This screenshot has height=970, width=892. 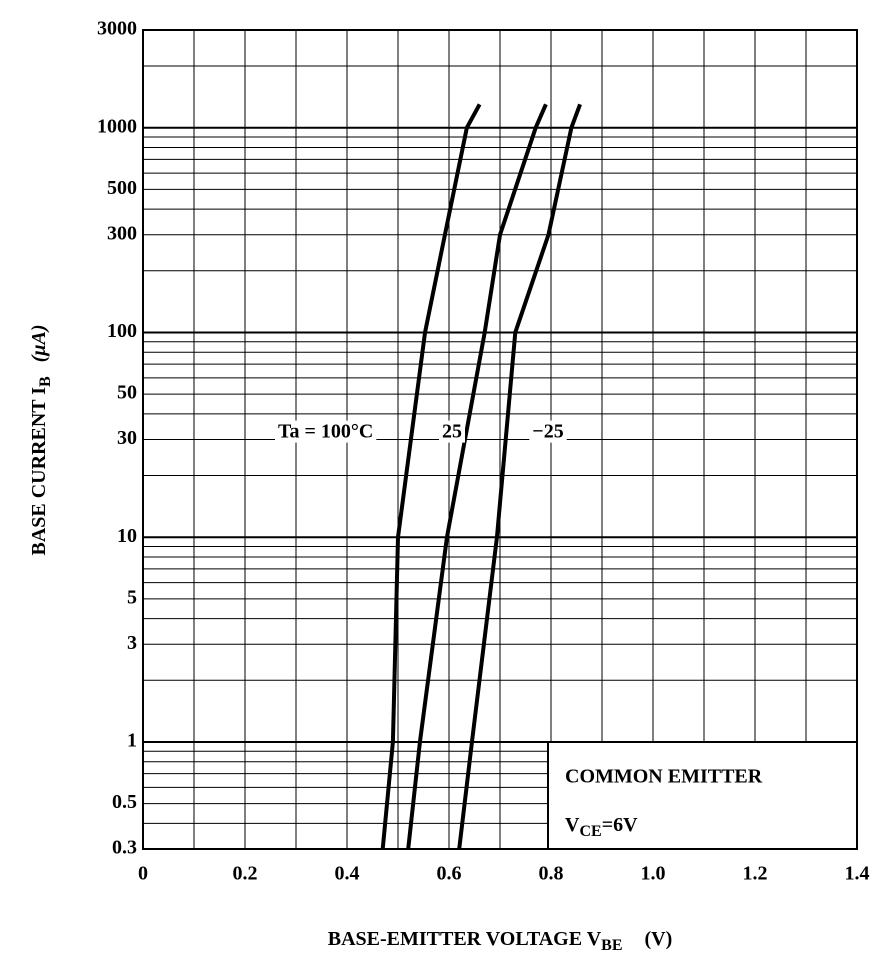 I want to click on x-axis-label: BASE-EMITTER VOLTAGE VBE (V), so click(x=500, y=941).